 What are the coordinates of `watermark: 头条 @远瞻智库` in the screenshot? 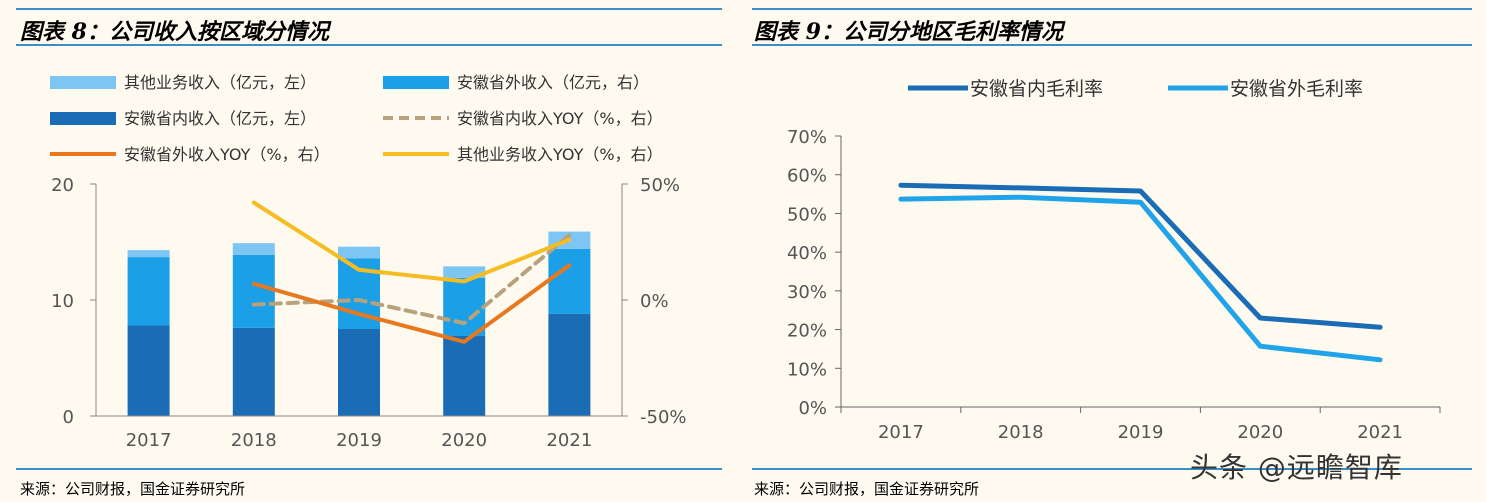 It's located at (1296, 467).